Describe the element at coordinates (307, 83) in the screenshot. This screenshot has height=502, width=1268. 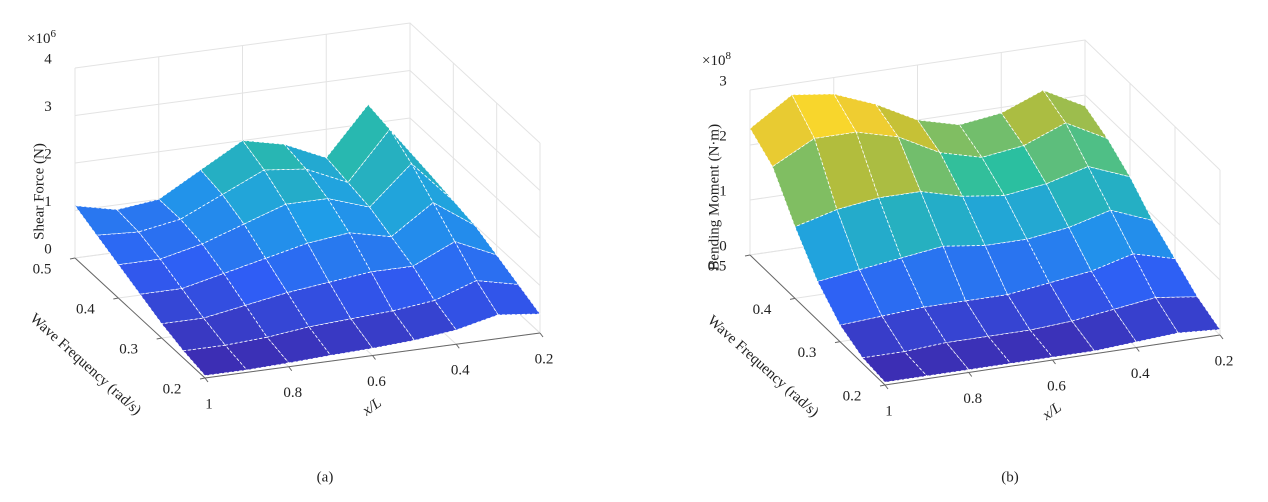
I see `grid-line` at that location.